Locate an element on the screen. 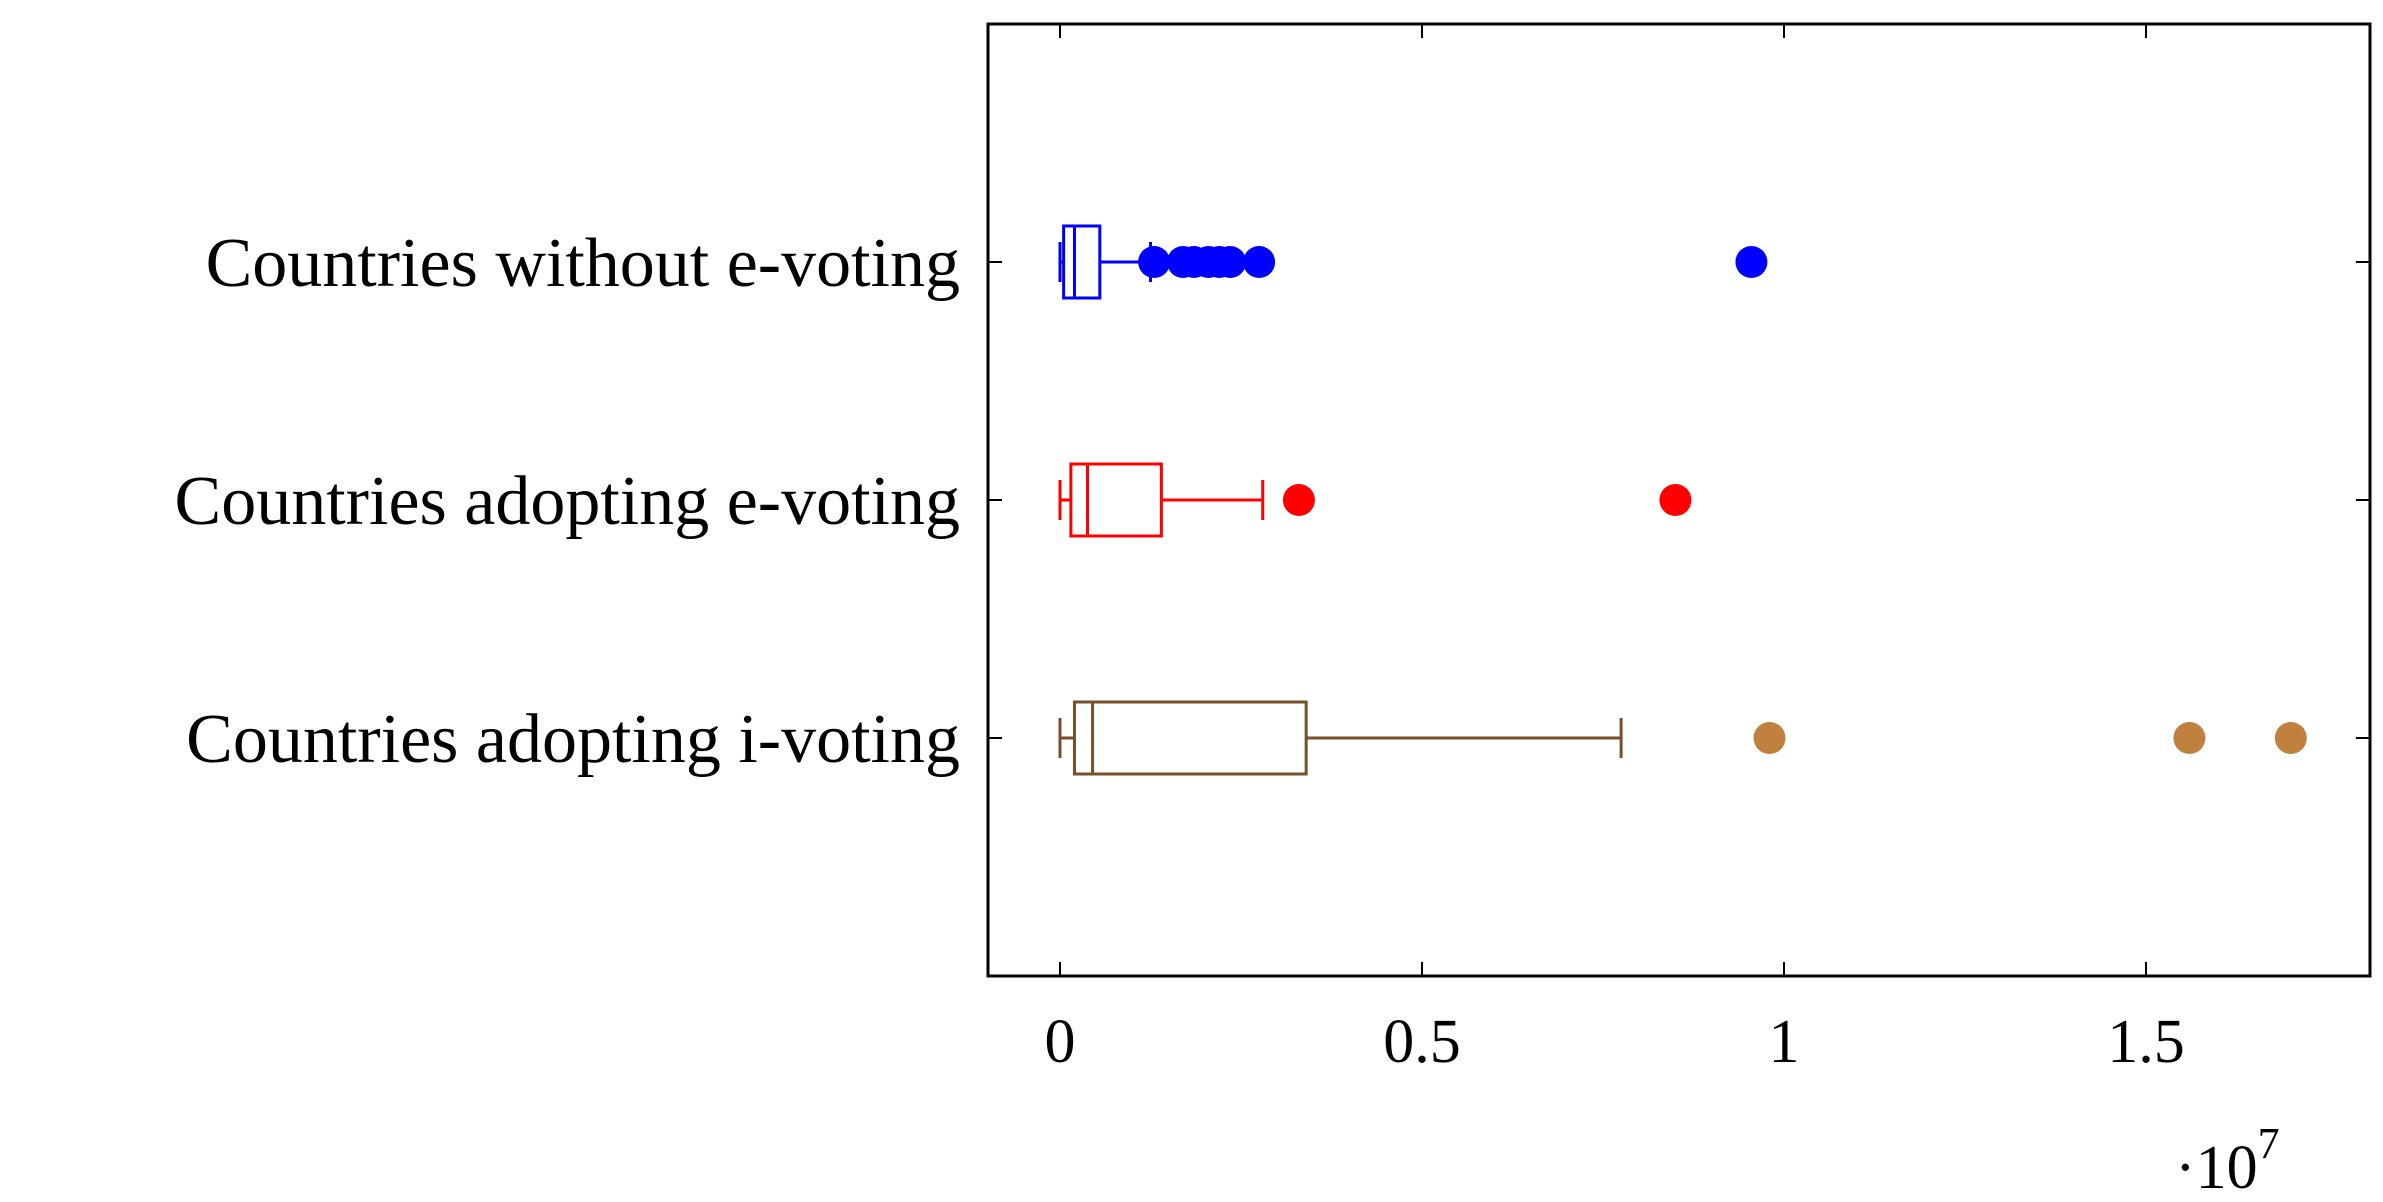 The image size is (2383, 1202). category-label-1: Countries adopting e-voting is located at coordinates (567, 501).